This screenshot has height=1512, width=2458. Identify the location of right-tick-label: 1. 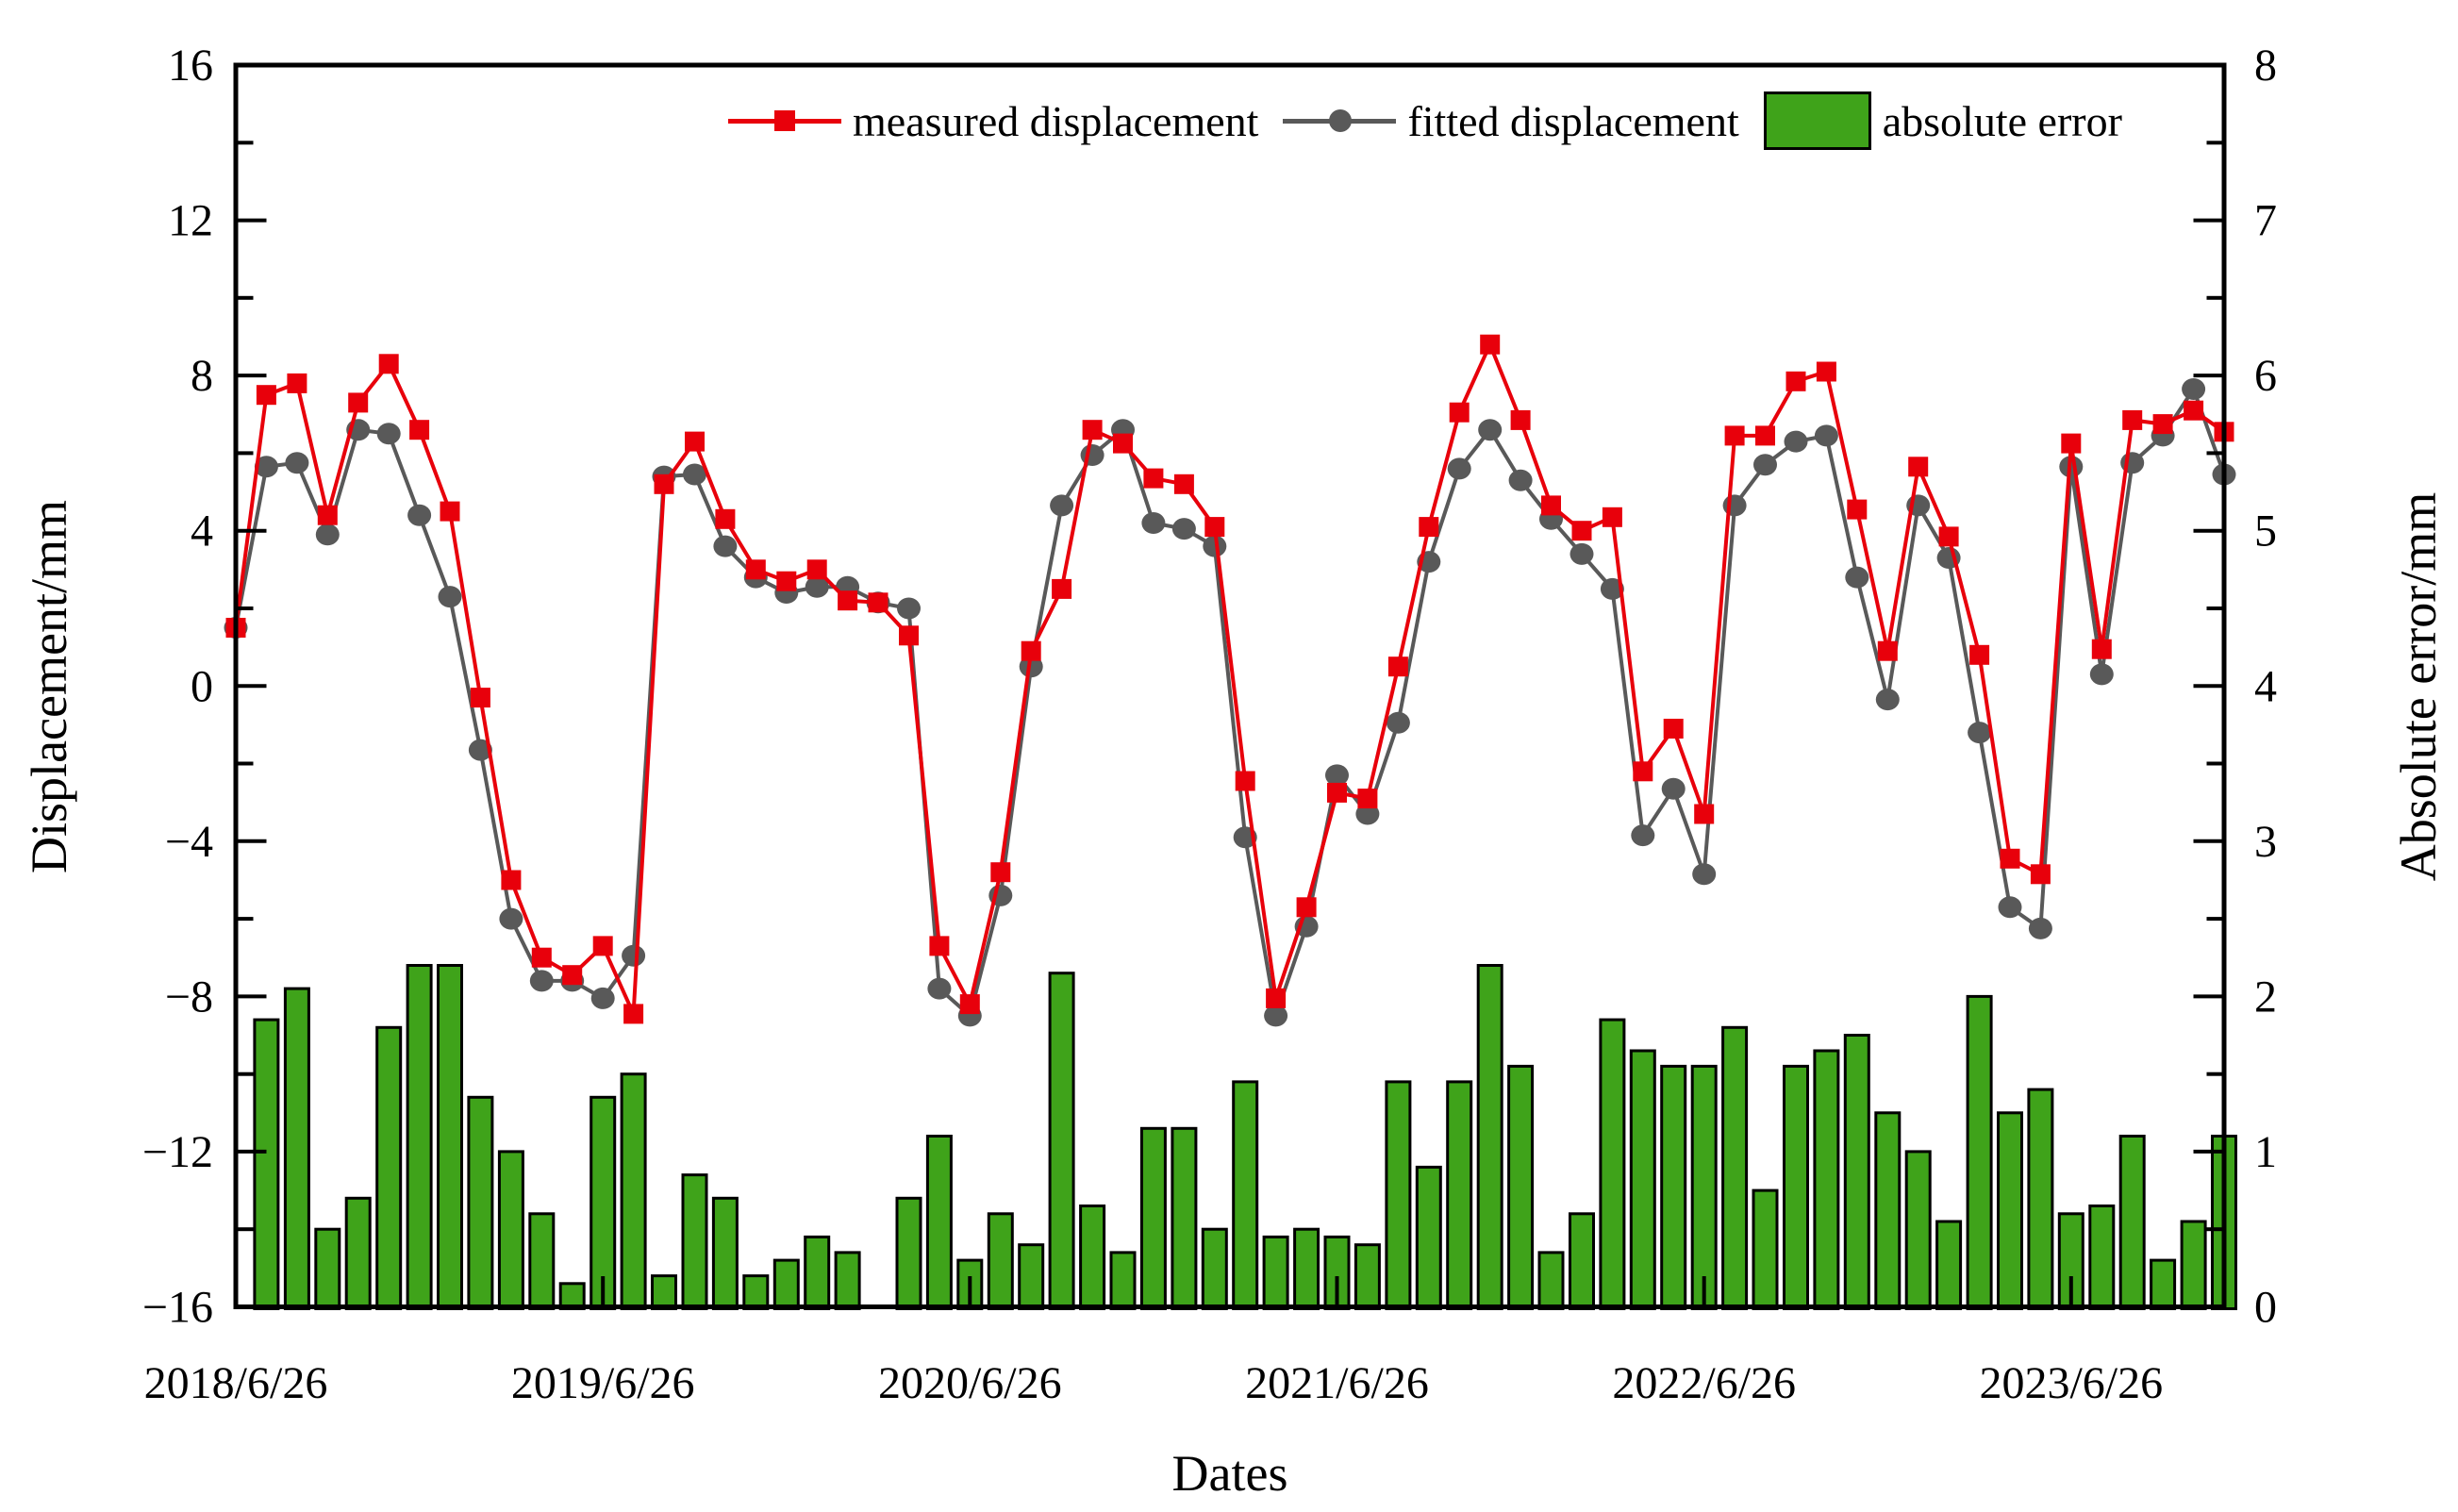
(2265, 1152).